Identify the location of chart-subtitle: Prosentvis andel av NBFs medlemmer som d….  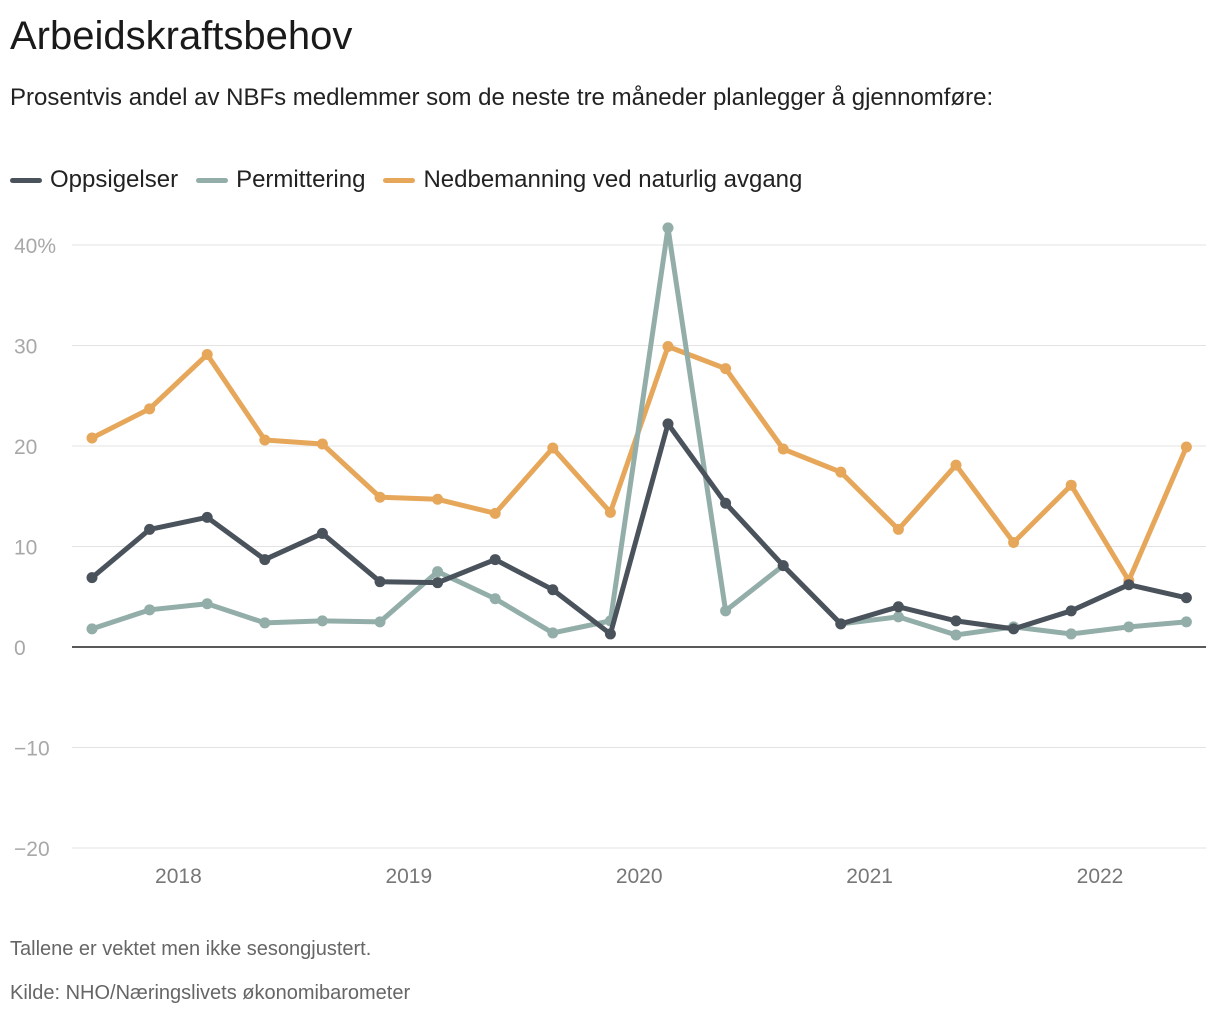
(502, 97).